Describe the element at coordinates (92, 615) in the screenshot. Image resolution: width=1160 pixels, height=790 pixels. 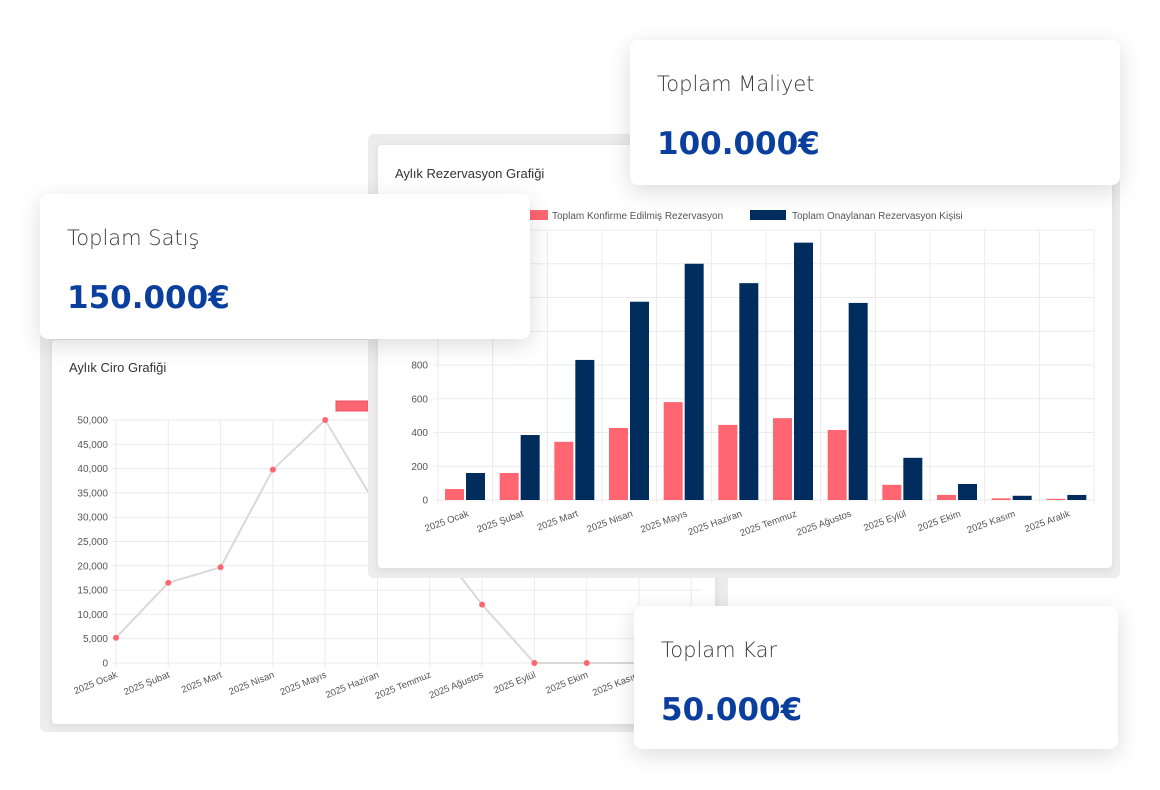
I see `y-tick-label: 10,000` at that location.